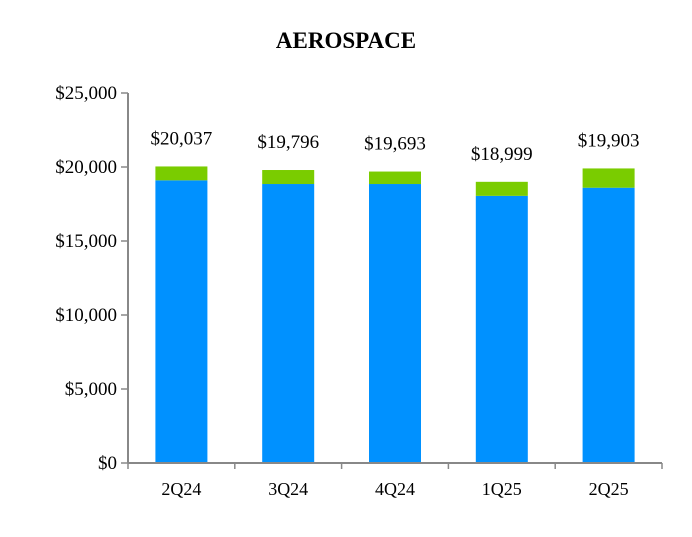 The height and width of the screenshot is (537, 692). Describe the element at coordinates (608, 325) in the screenshot. I see `bar-segment-2Q25-s0` at that location.